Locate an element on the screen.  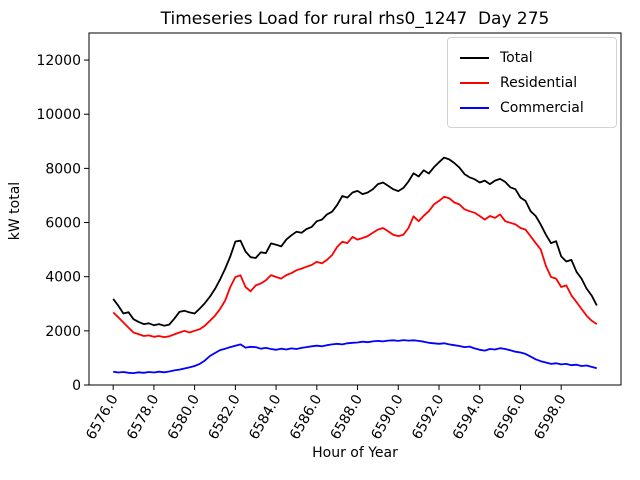
x-tick-label: 6586.0 is located at coordinates (306, 417).